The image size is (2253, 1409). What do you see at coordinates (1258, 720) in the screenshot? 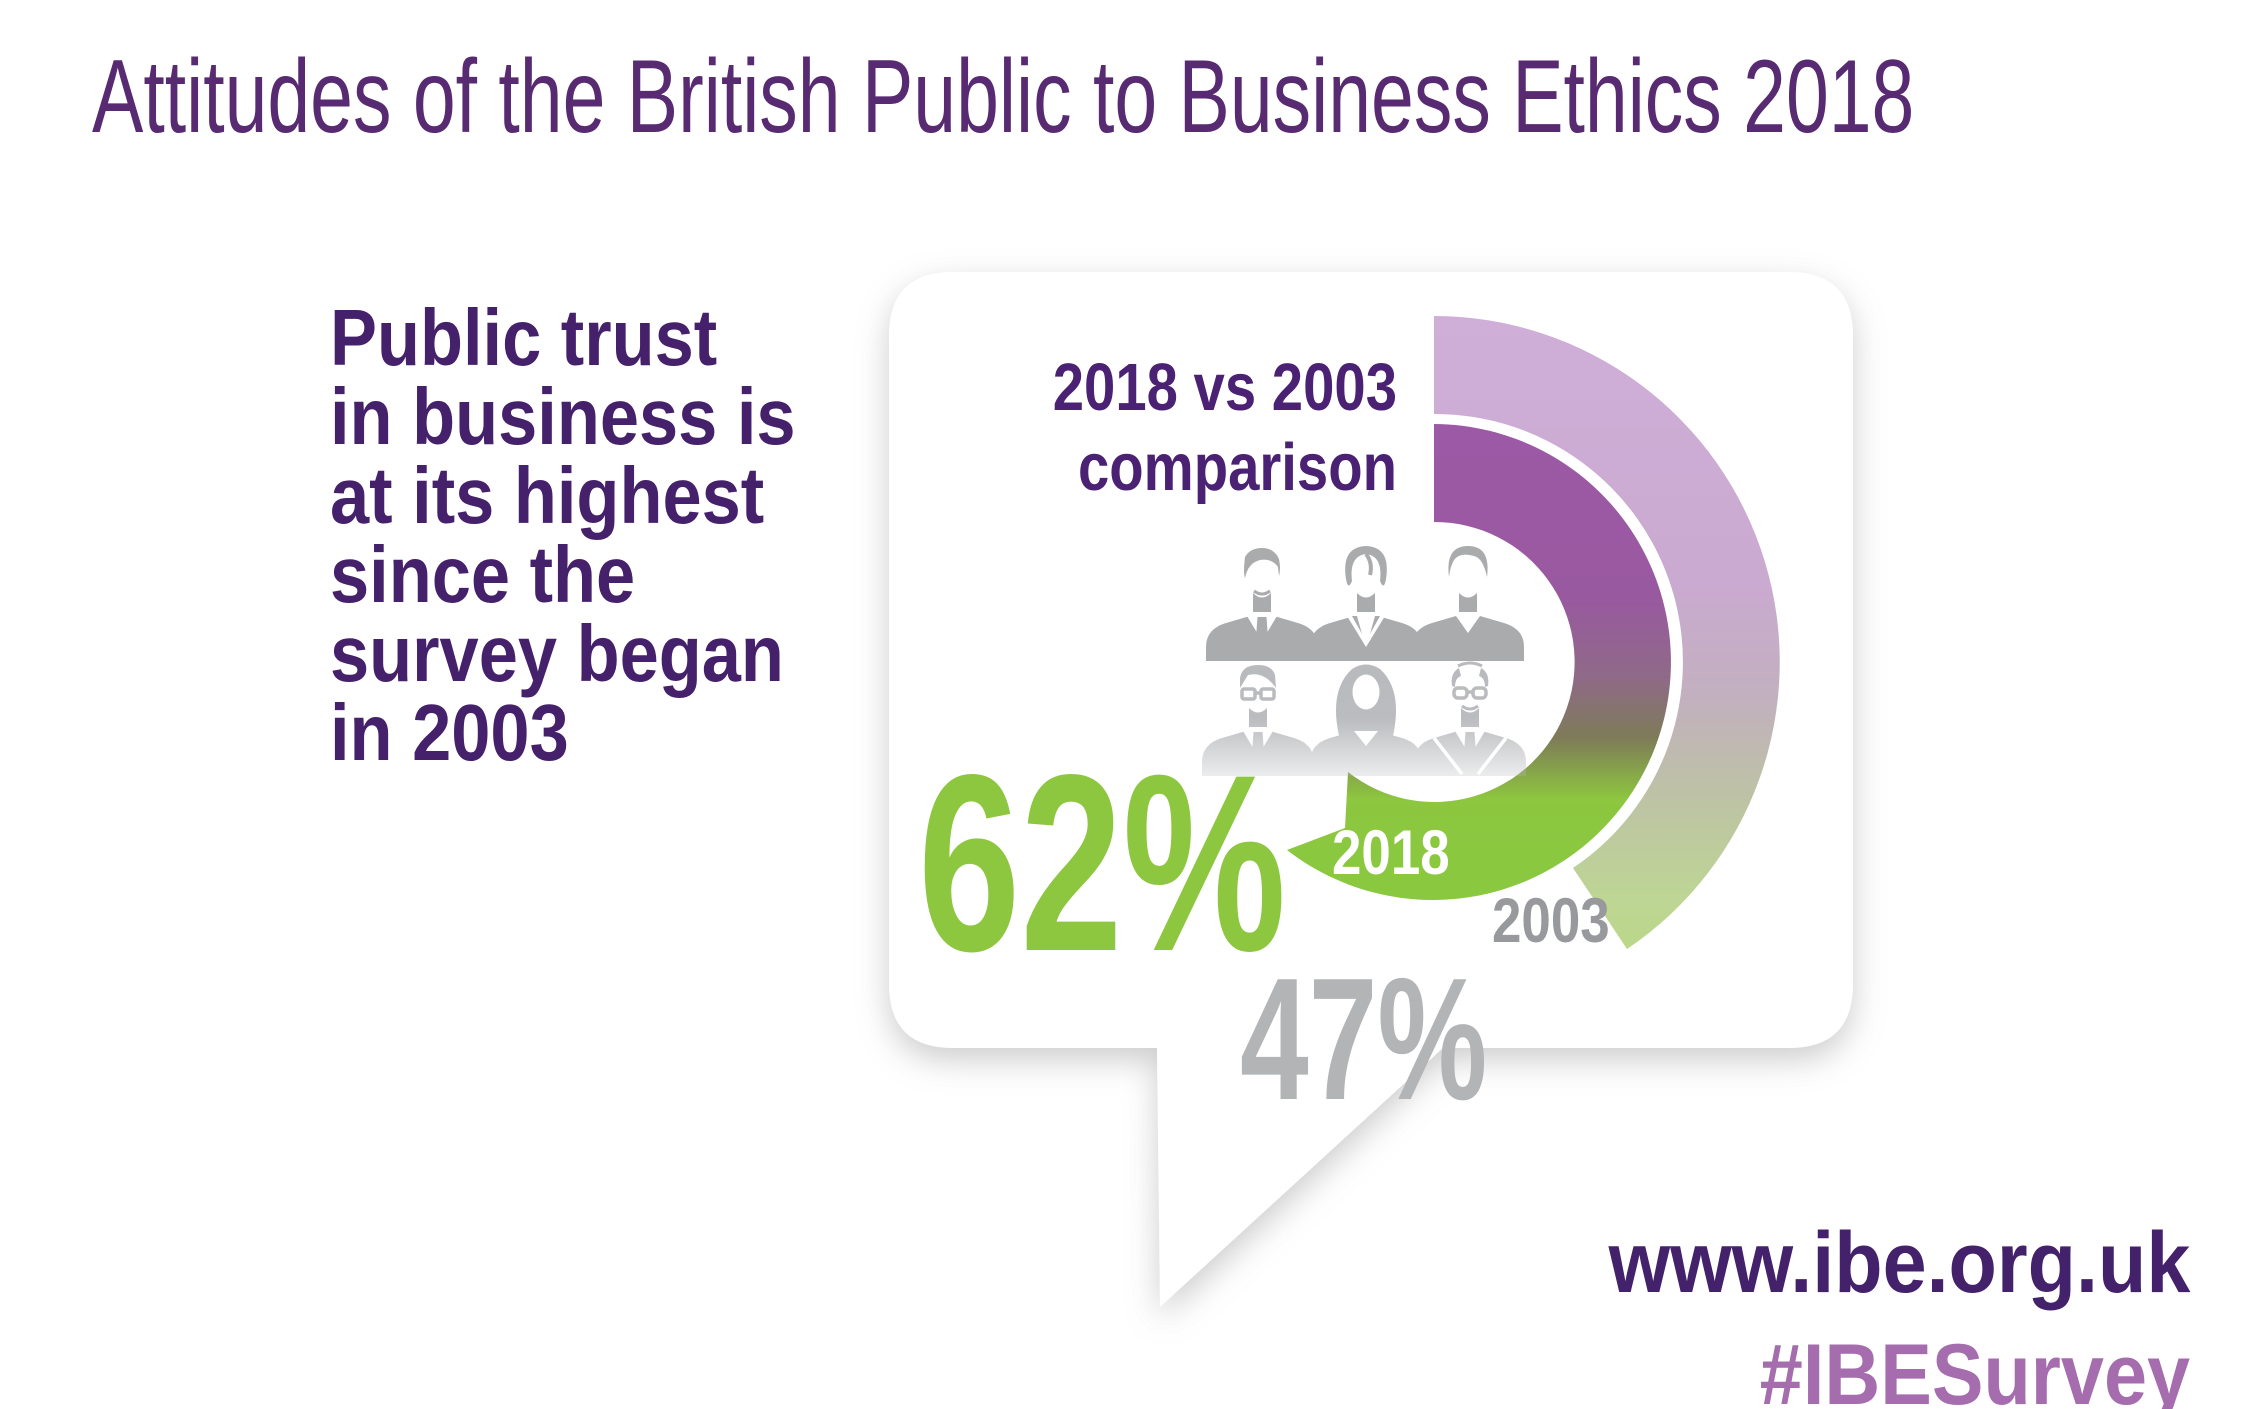
I see `man-with-glasses-icon` at bounding box center [1258, 720].